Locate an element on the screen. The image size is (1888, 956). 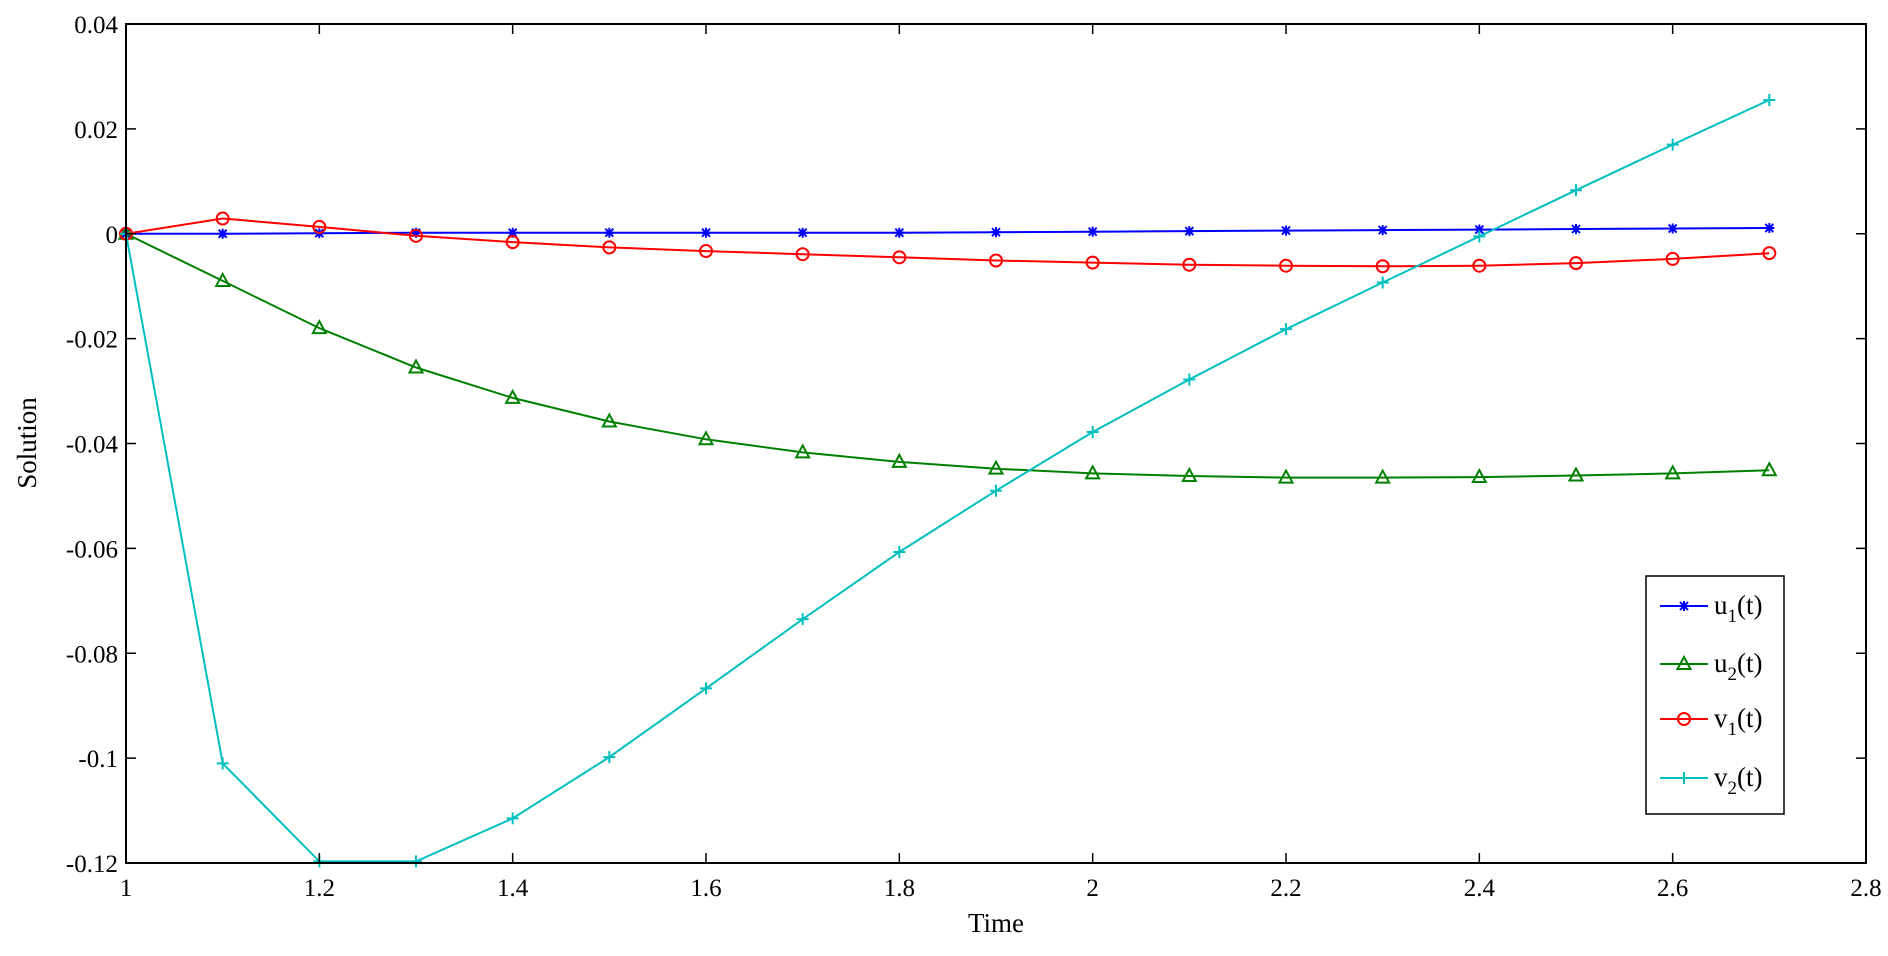
legend-label-base: v is located at coordinates (1721, 777).